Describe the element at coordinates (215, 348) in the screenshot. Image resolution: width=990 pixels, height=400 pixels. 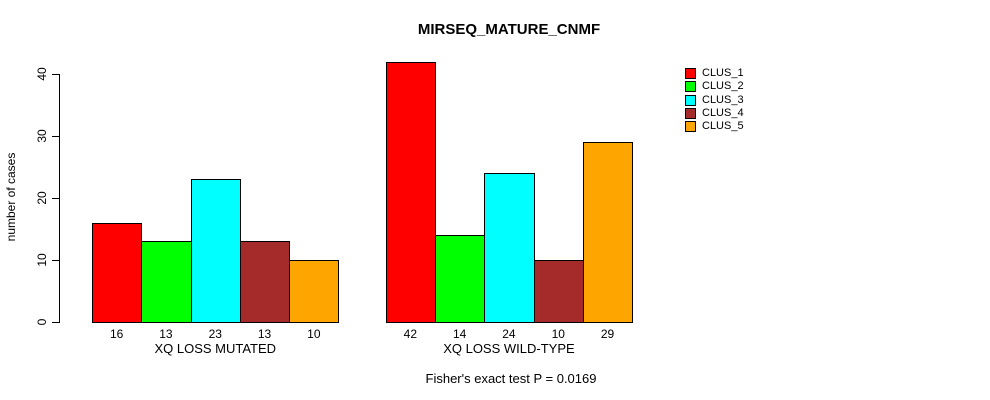
I see `group-label: XQ LOSS MUTATED` at that location.